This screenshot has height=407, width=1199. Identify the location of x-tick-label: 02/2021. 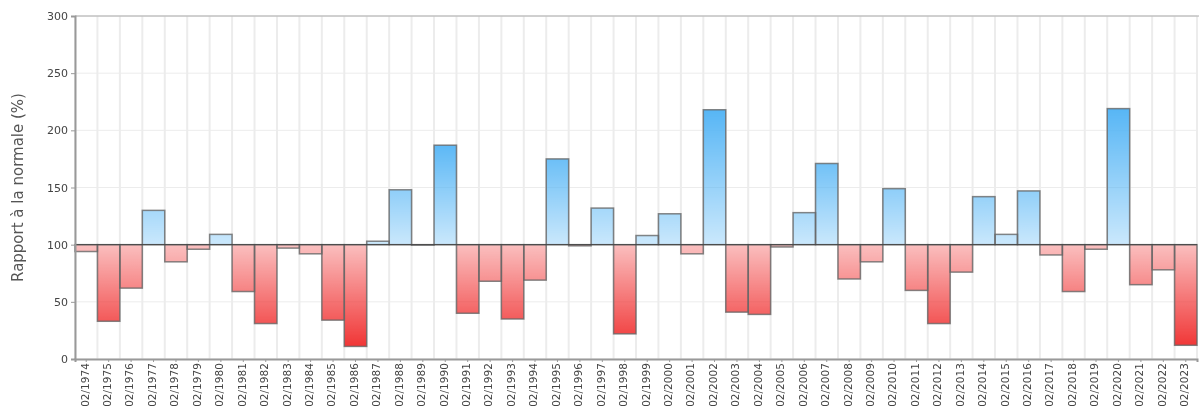
(1139, 385).